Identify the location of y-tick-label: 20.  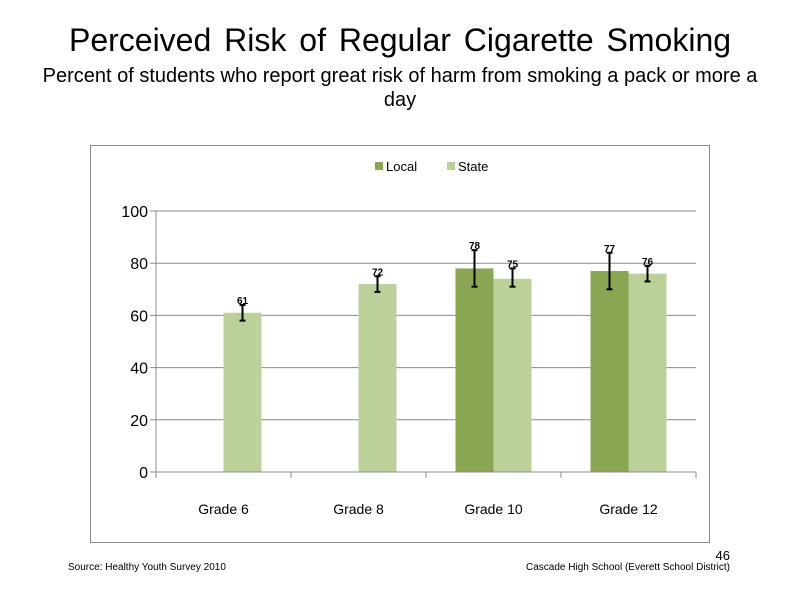
(139, 421).